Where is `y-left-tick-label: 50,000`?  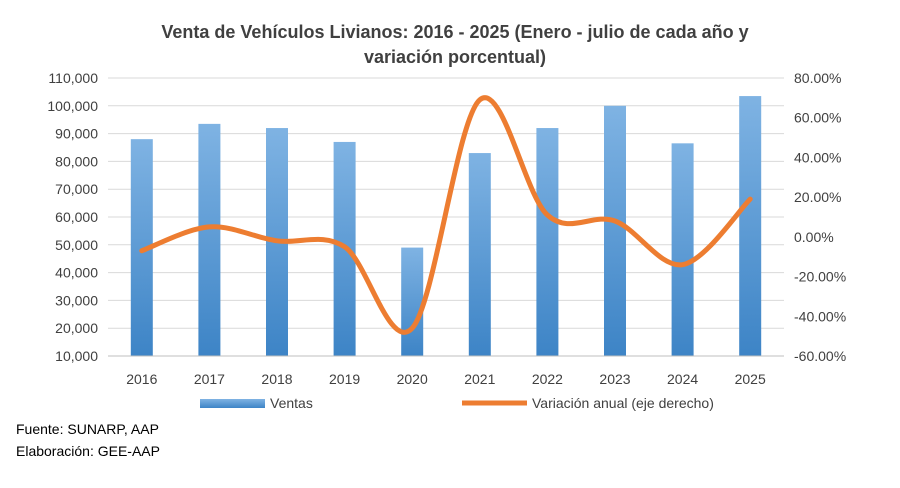 y-left-tick-label: 50,000 is located at coordinates (76, 245).